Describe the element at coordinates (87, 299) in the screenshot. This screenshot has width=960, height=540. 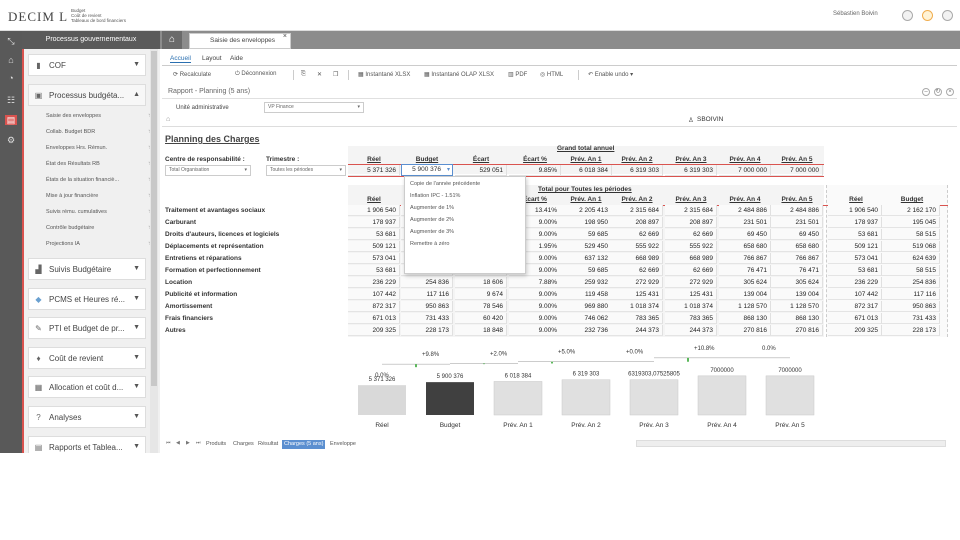
I see `section-pcms: ◆ PCMS et Heures ré... ▼` at that location.